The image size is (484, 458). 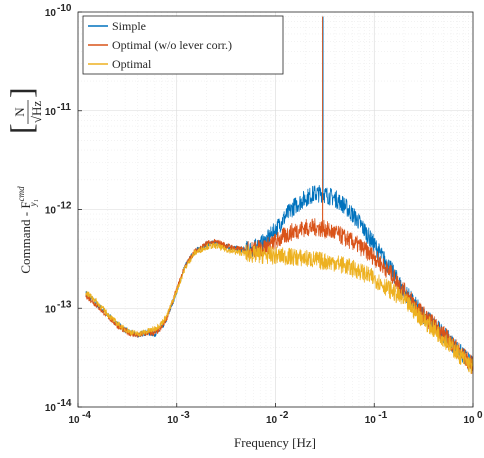 What do you see at coordinates (23, 180) in the screenshot?
I see `y-axis-label: Command - Fcmdy₁ [ N √Hz ]` at bounding box center [23, 180].